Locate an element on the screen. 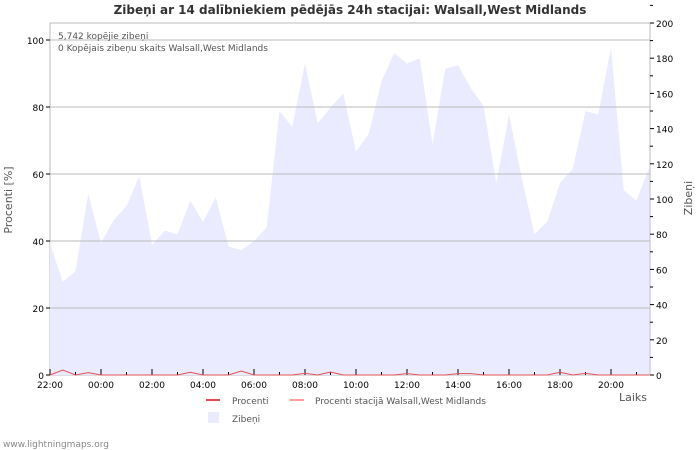 This screenshot has width=700, height=450. y-right-label: Zibeņi is located at coordinates (688, 198).